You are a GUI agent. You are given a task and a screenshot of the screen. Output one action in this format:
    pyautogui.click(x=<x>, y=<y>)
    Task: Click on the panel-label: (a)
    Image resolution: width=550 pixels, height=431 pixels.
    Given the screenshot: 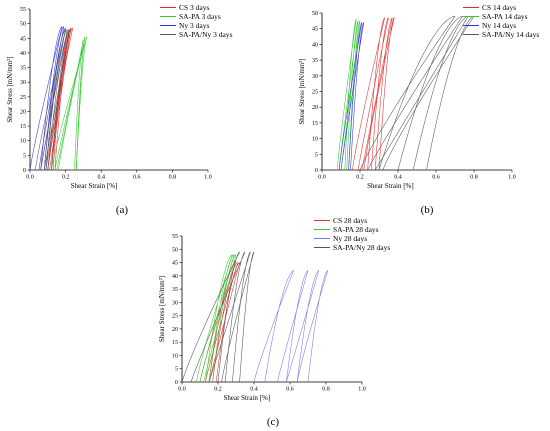 What is the action you would take?
    pyautogui.click(x=122, y=210)
    